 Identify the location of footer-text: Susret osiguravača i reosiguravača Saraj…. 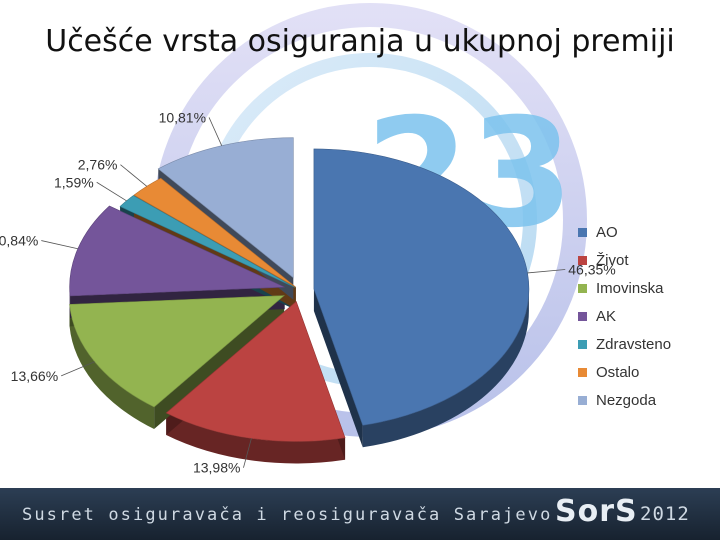
(287, 515).